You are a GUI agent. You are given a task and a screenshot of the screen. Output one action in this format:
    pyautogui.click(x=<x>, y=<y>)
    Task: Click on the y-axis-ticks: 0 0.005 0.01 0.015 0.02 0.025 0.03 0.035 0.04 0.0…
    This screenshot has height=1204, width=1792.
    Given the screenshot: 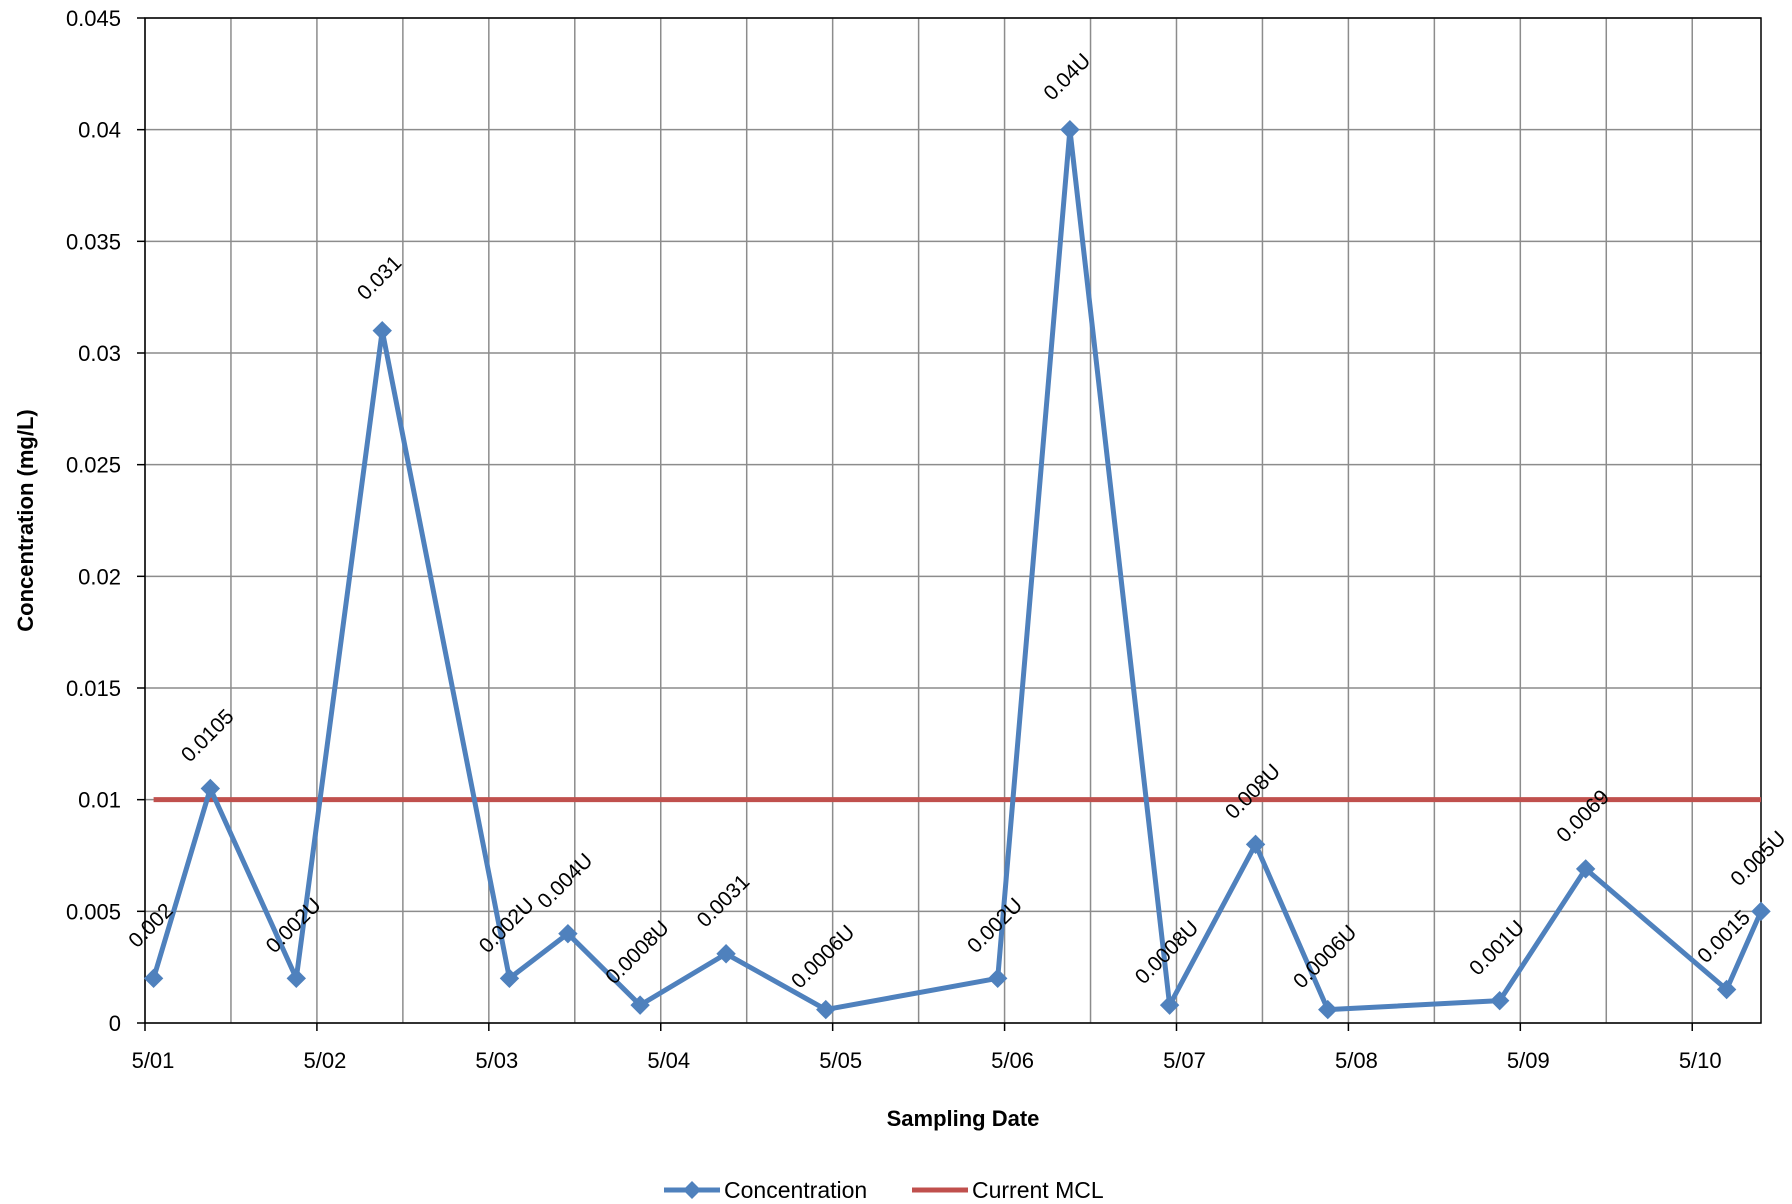 What is the action you would take?
    pyautogui.click(x=105, y=521)
    